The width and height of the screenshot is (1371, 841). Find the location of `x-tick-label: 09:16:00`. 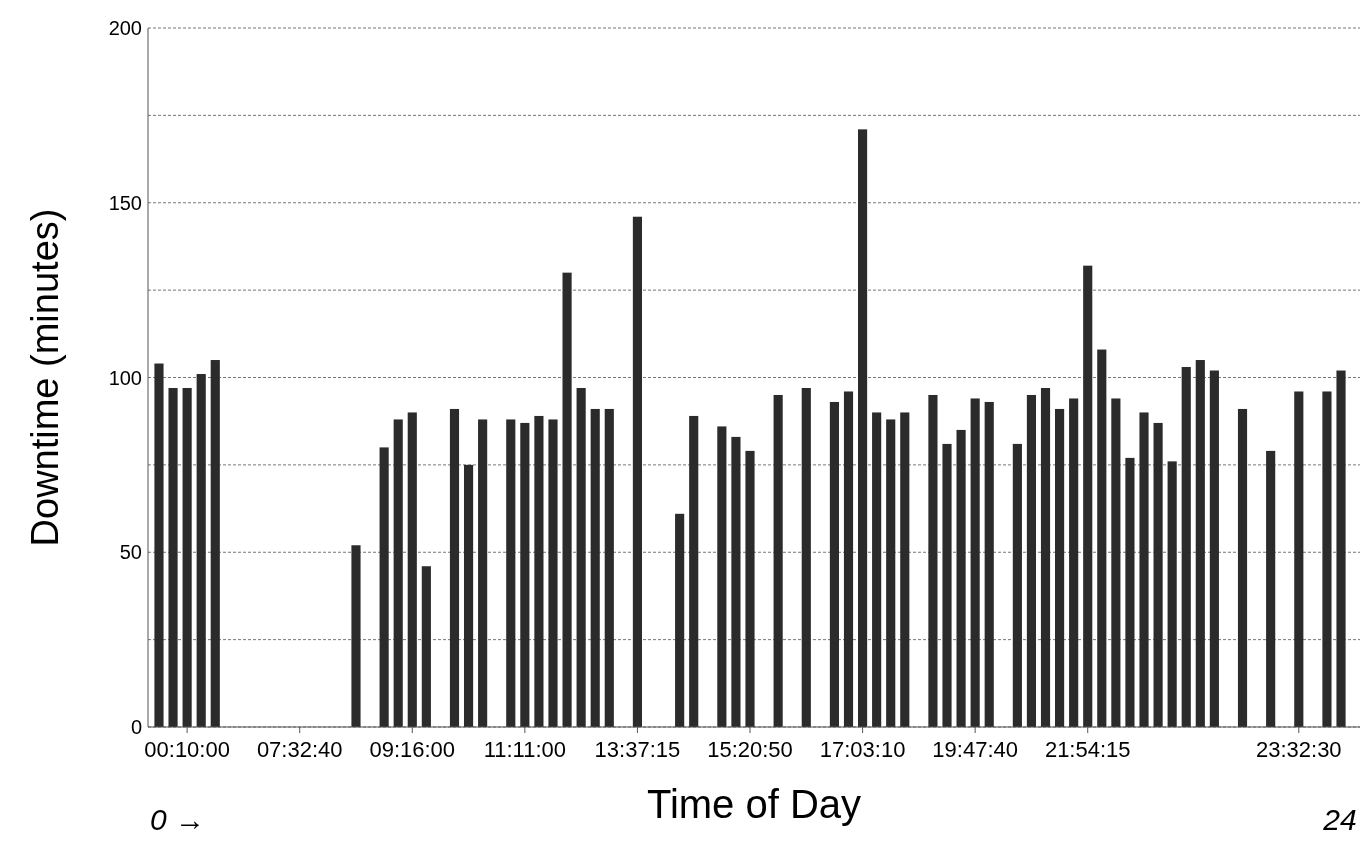

x-tick-label: 09:16:00 is located at coordinates (412, 749).